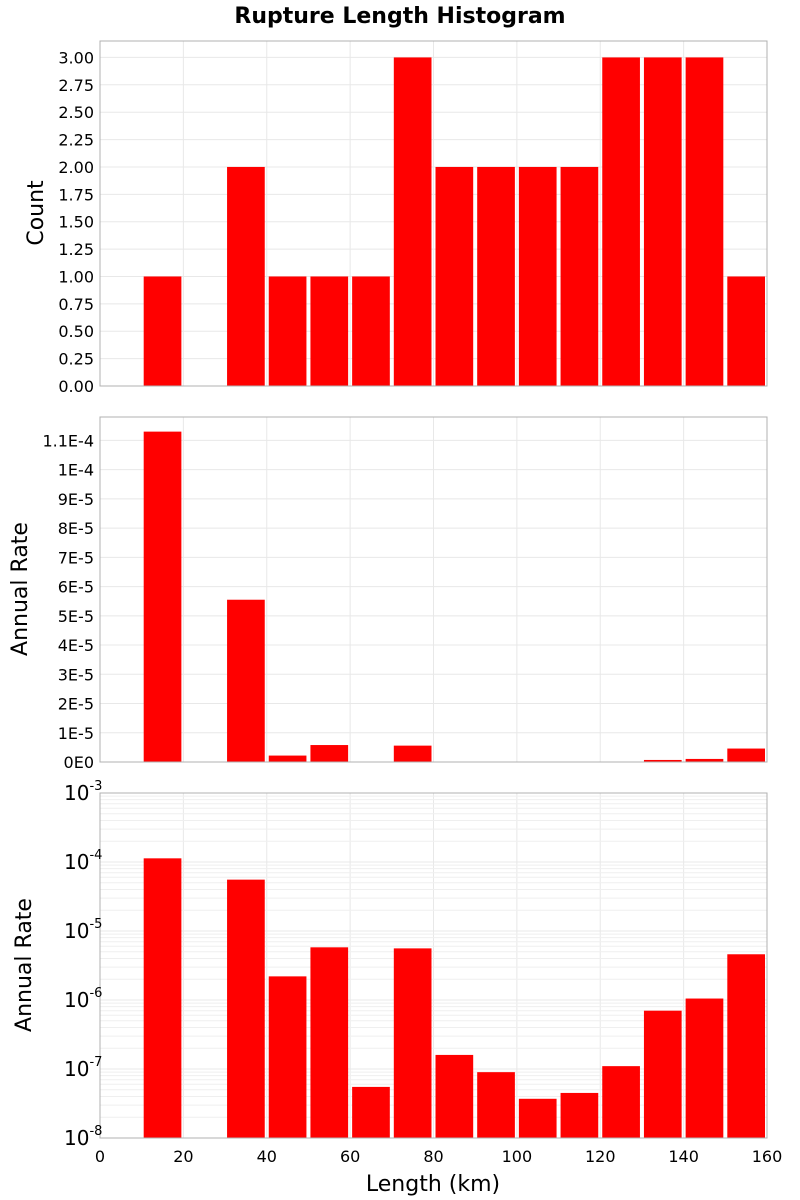 This screenshot has width=800, height=1200. I want to click on y-tick-label: 1.1E-4, so click(68, 440).